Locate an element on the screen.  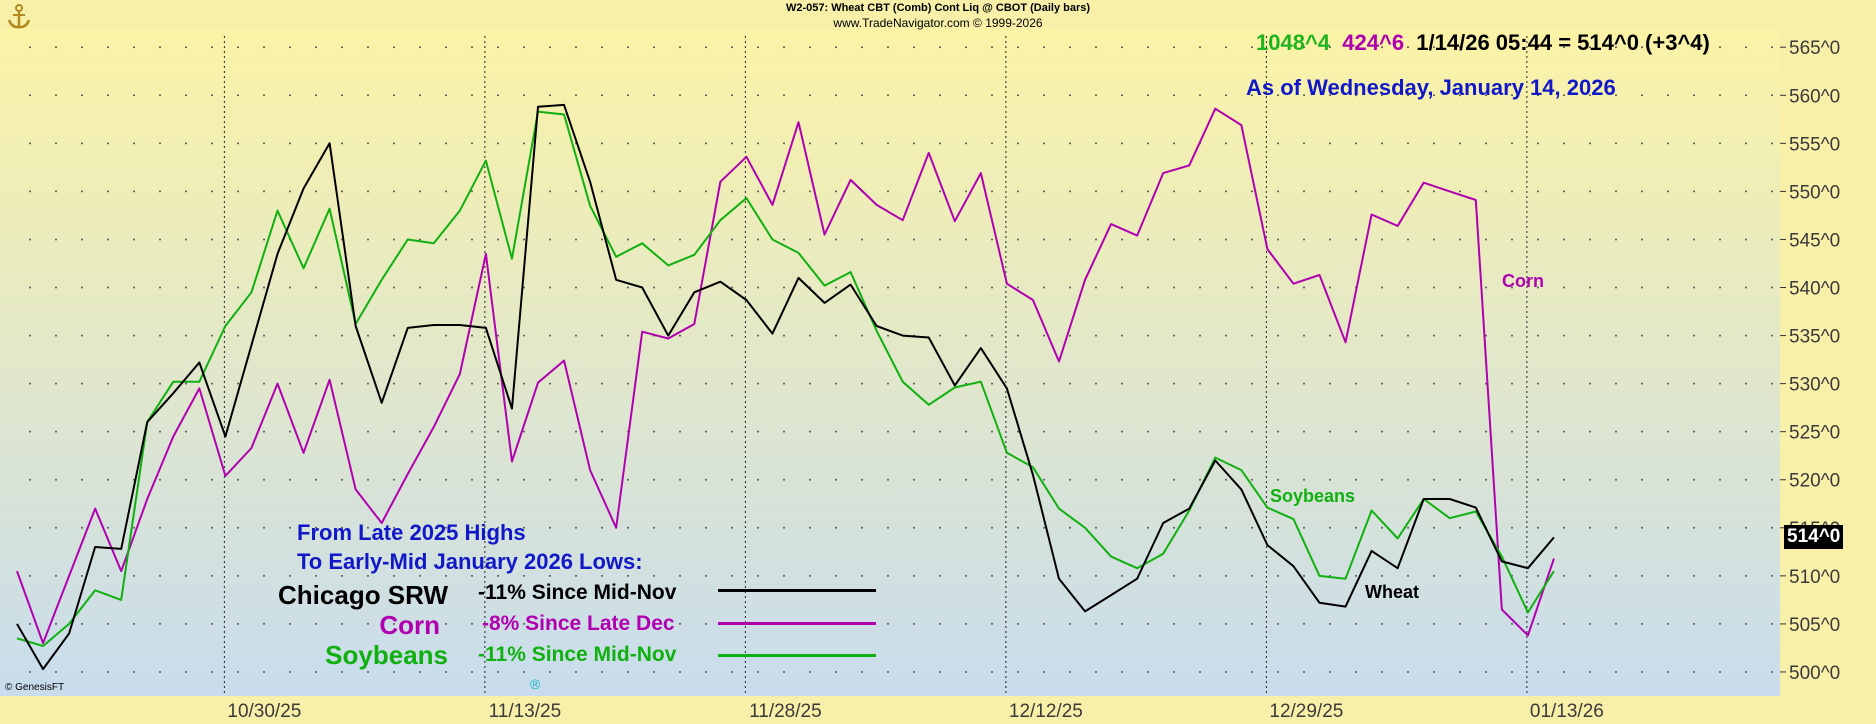
legend-line-soybeans is located at coordinates (797, 655).